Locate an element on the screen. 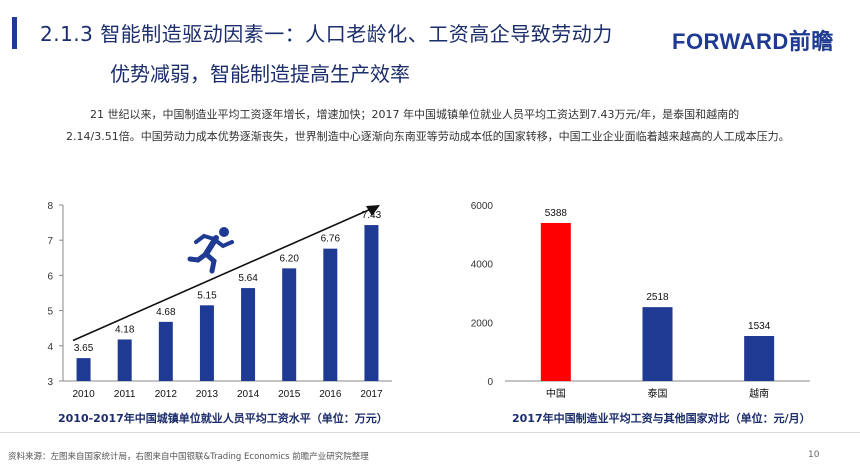 The image size is (860, 474). x-tick-label: 泰国 is located at coordinates (658, 393).